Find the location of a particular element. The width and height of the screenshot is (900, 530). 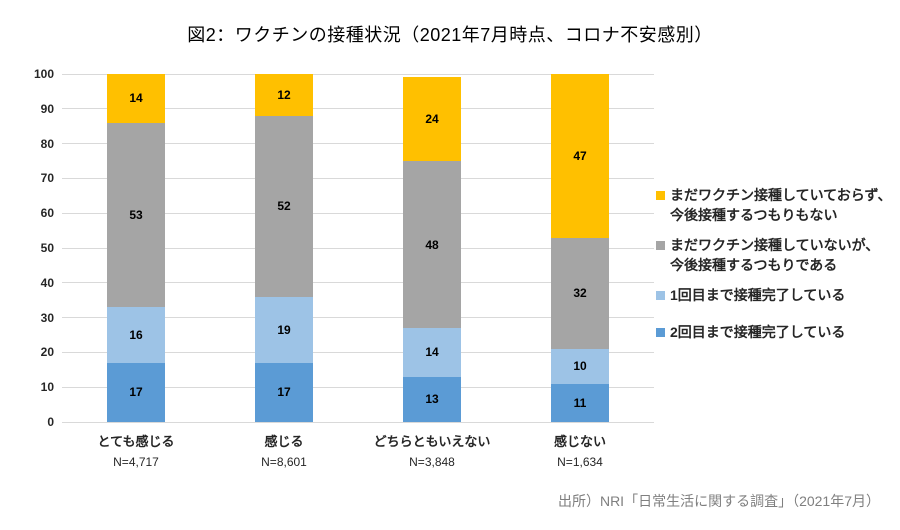

bar-value-label: 16 is located at coordinates (136, 335).